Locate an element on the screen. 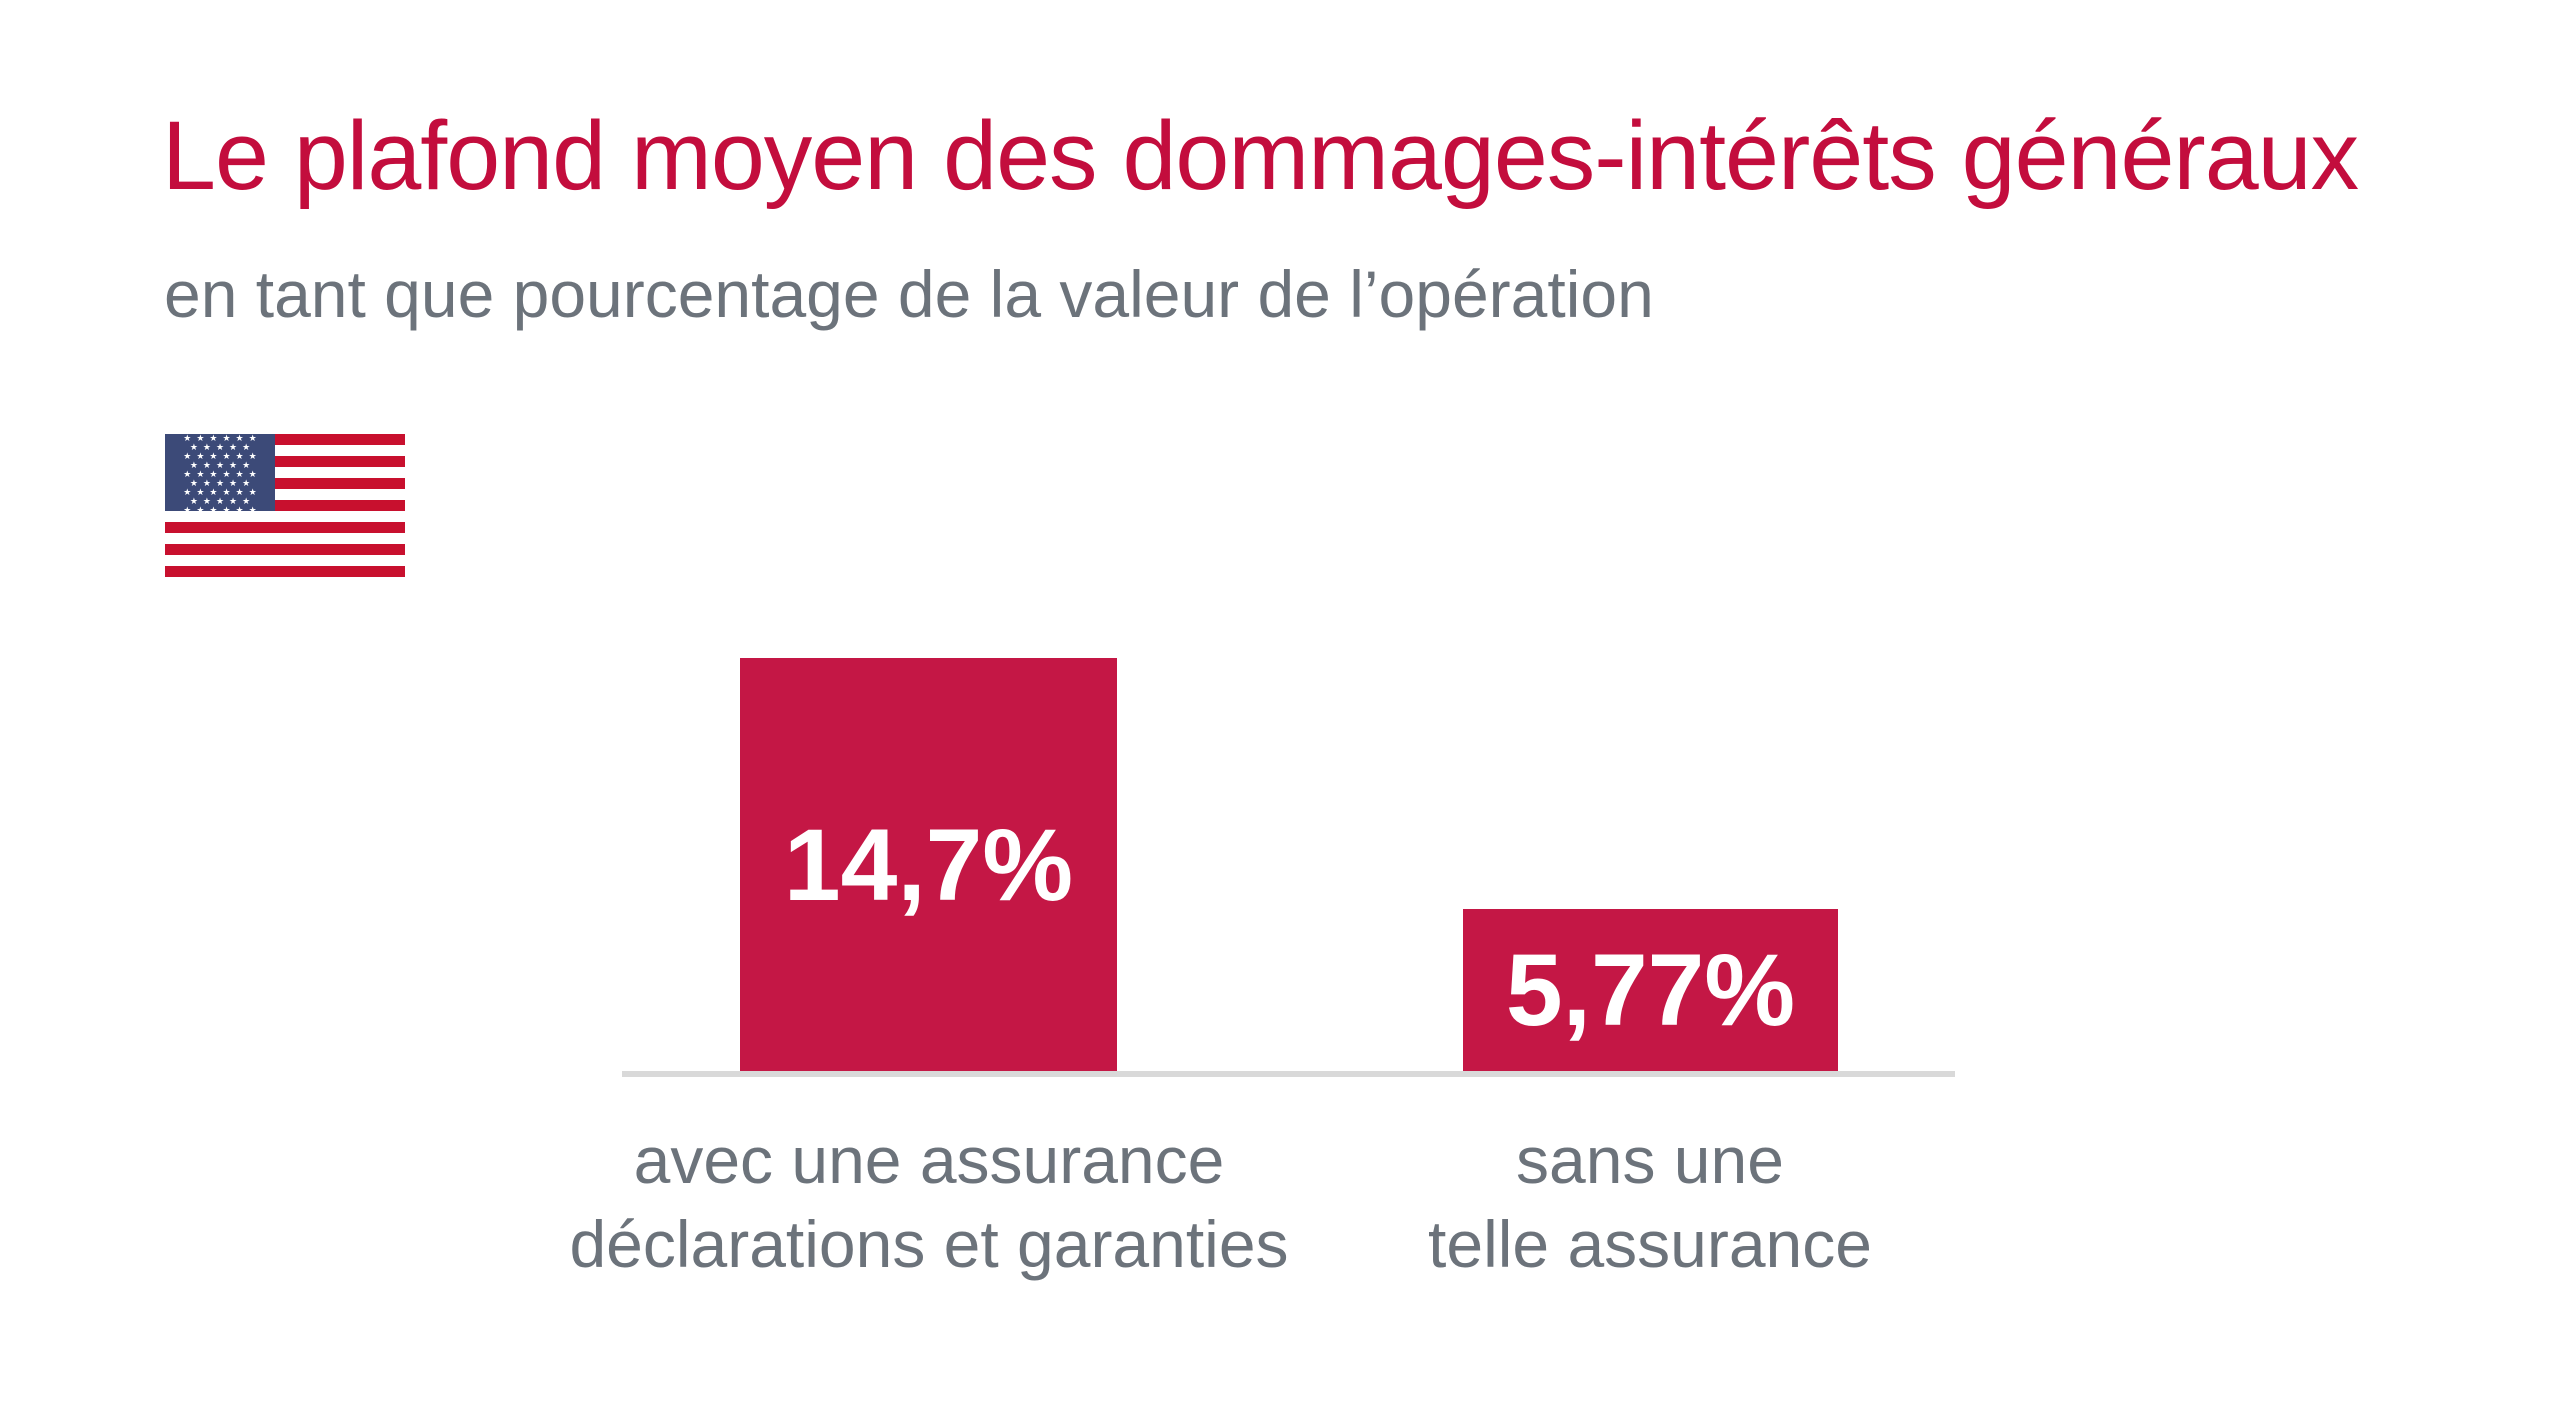  baseline-axis is located at coordinates (1288, 1074).